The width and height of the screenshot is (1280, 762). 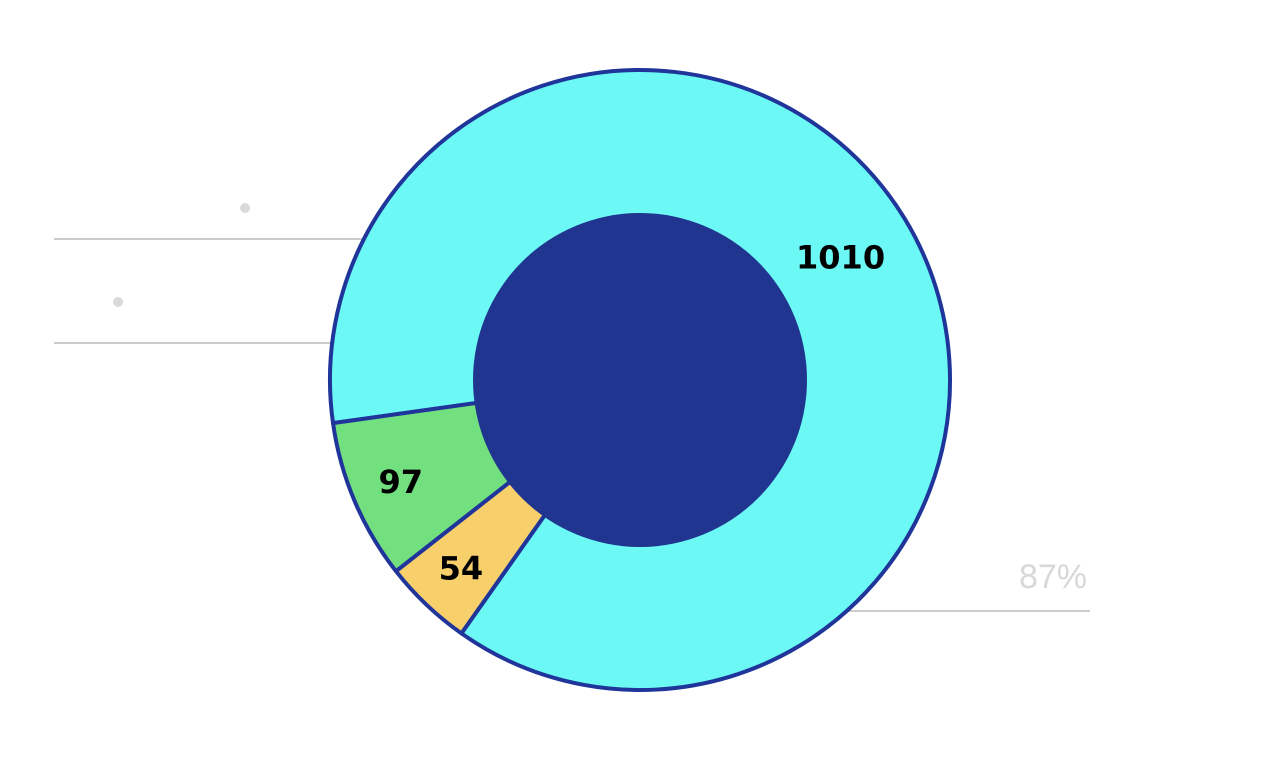 I want to click on value-label-97: 97, so click(x=400, y=482).